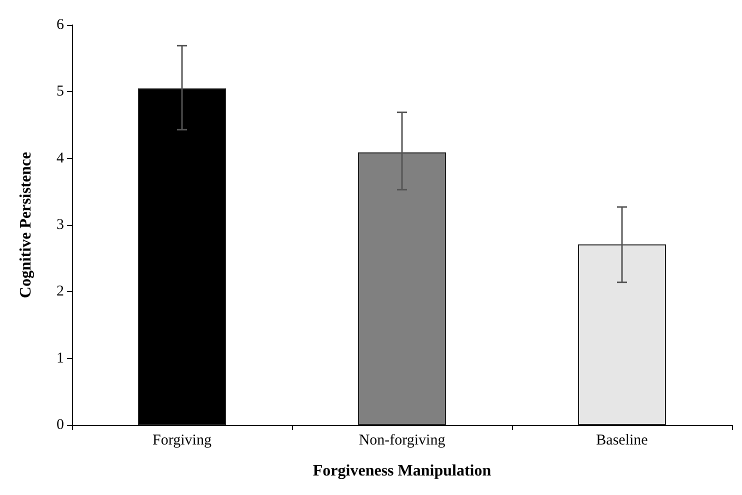 Image resolution: width=742 pixels, height=495 pixels. What do you see at coordinates (622, 440) in the screenshot?
I see `x-tick-label: Baseline` at bounding box center [622, 440].